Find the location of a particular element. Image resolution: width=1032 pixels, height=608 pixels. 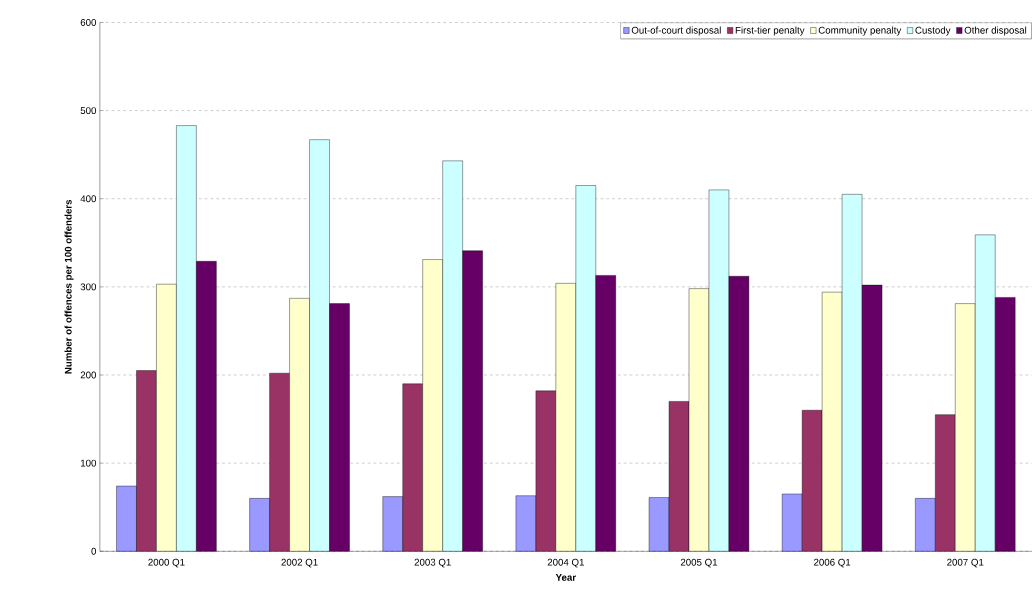

x-tick-label: 2002 Q1 is located at coordinates (299, 563).